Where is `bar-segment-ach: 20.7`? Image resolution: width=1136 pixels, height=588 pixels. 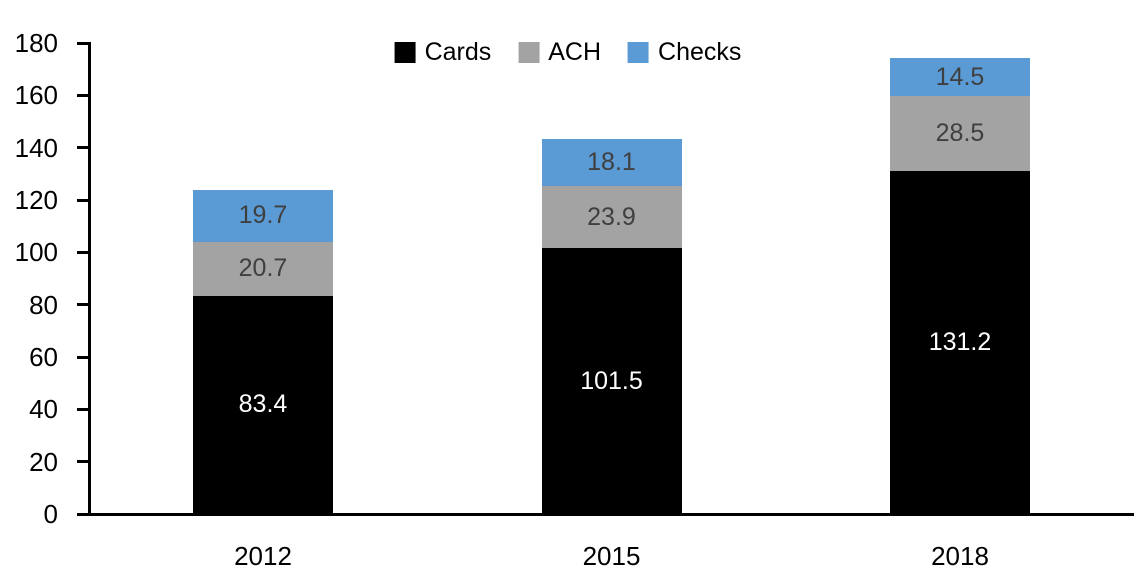
bar-segment-ach: 20.7 is located at coordinates (263, 268).